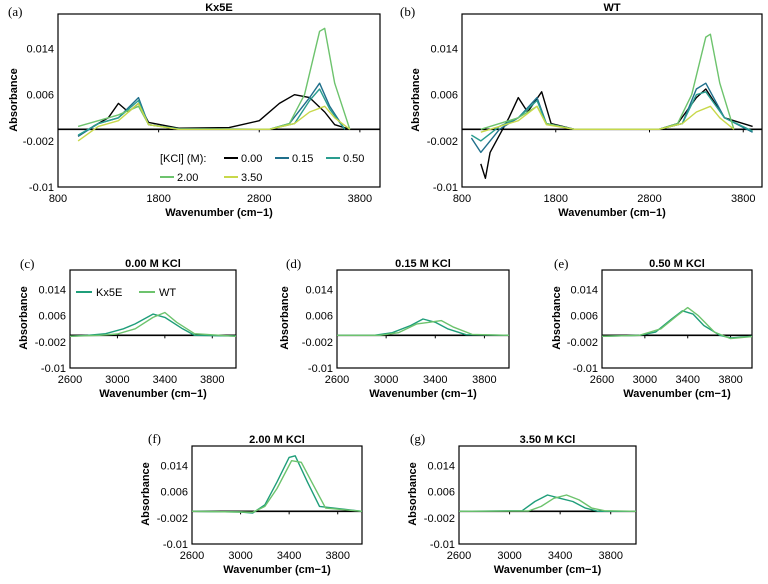  I want to click on panel-title: 2.00 M KCl, so click(277, 440).